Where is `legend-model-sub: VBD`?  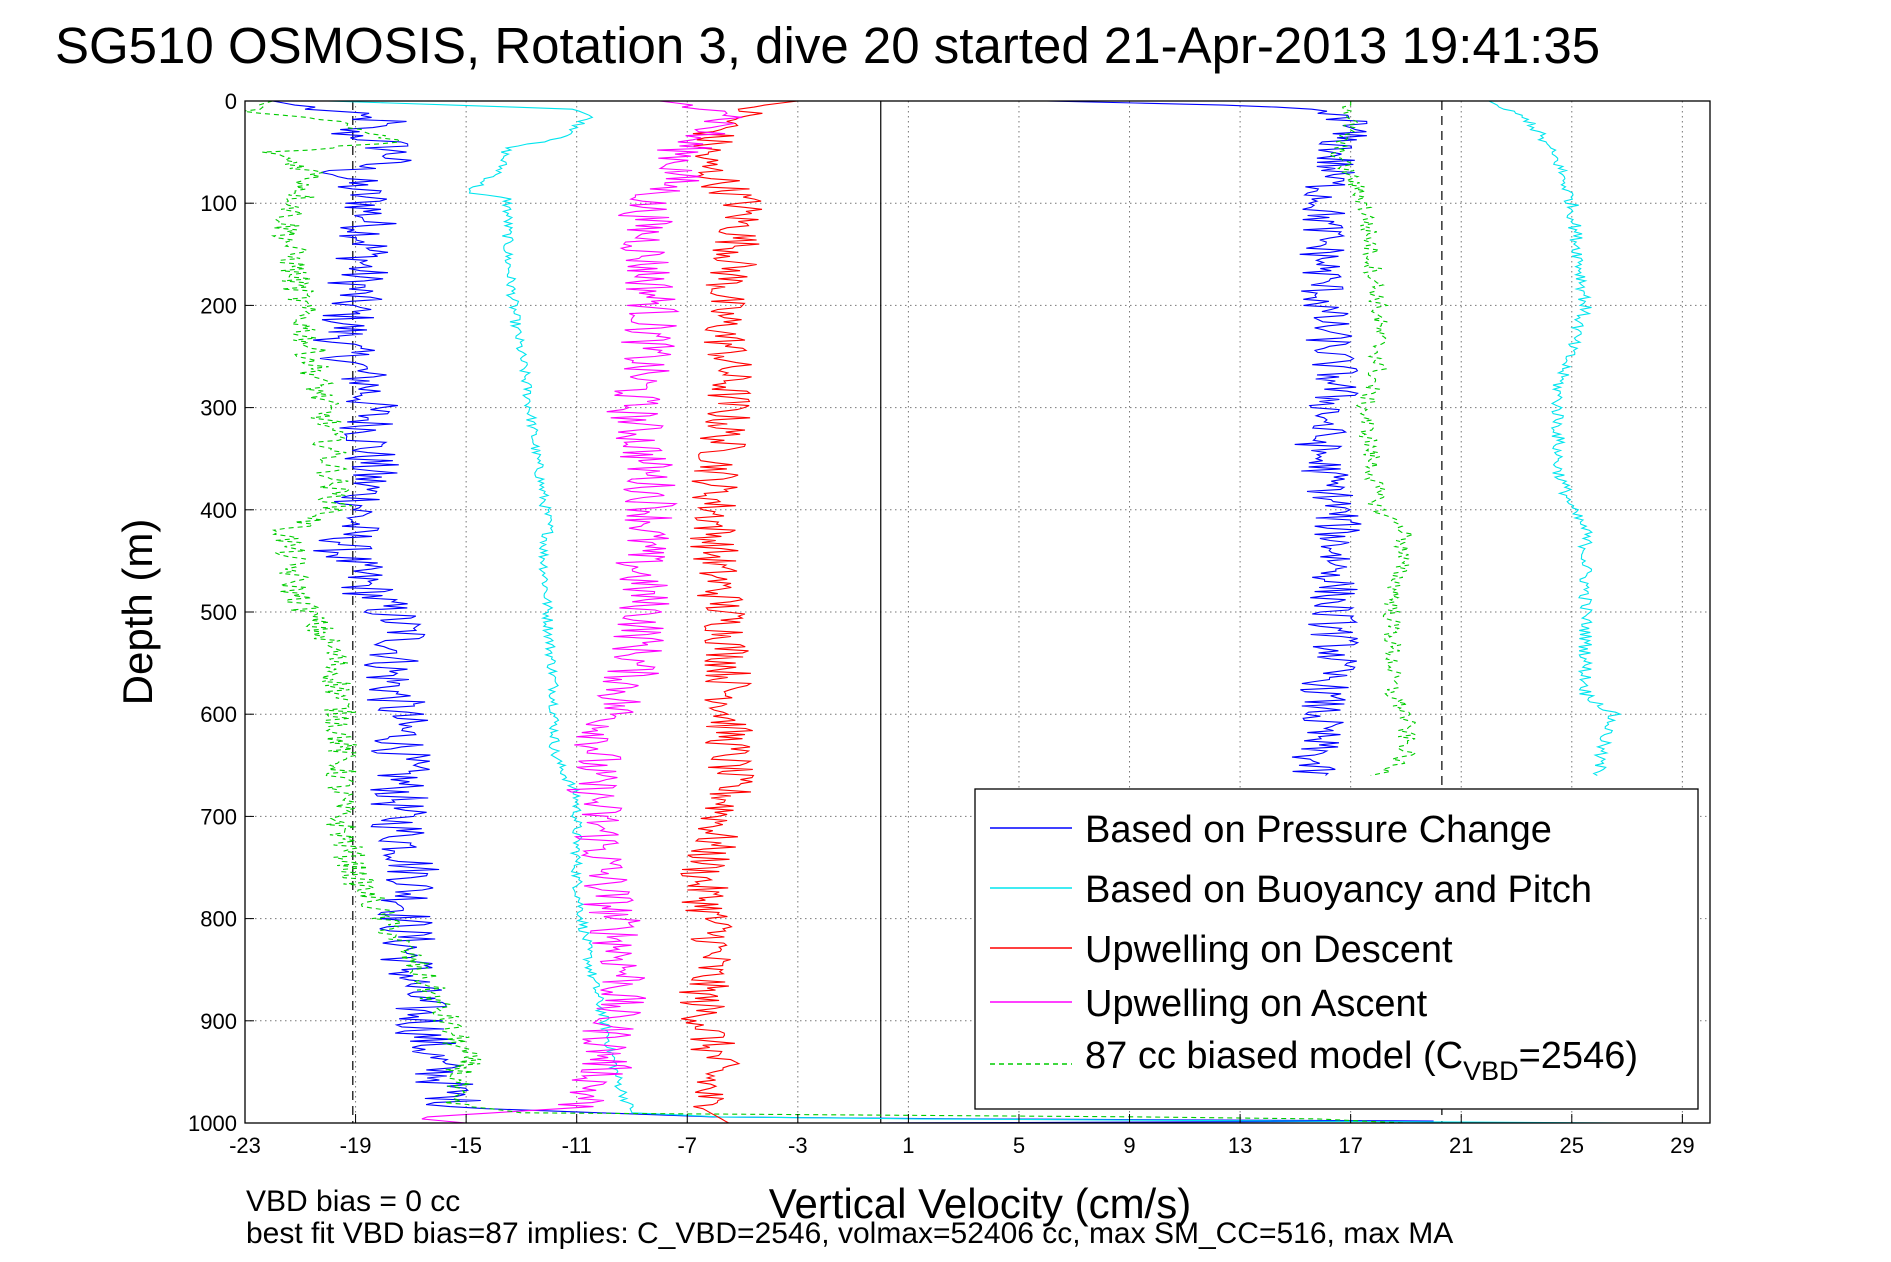 legend-model-sub: VBD is located at coordinates (1491, 1071).